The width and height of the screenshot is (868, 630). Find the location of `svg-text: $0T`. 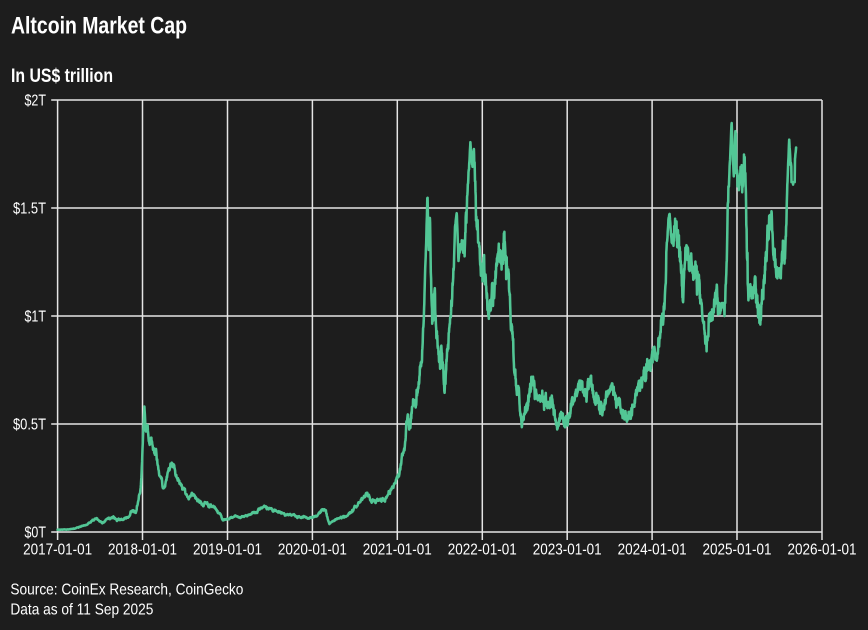

svg-text: $0T is located at coordinates (36, 533).